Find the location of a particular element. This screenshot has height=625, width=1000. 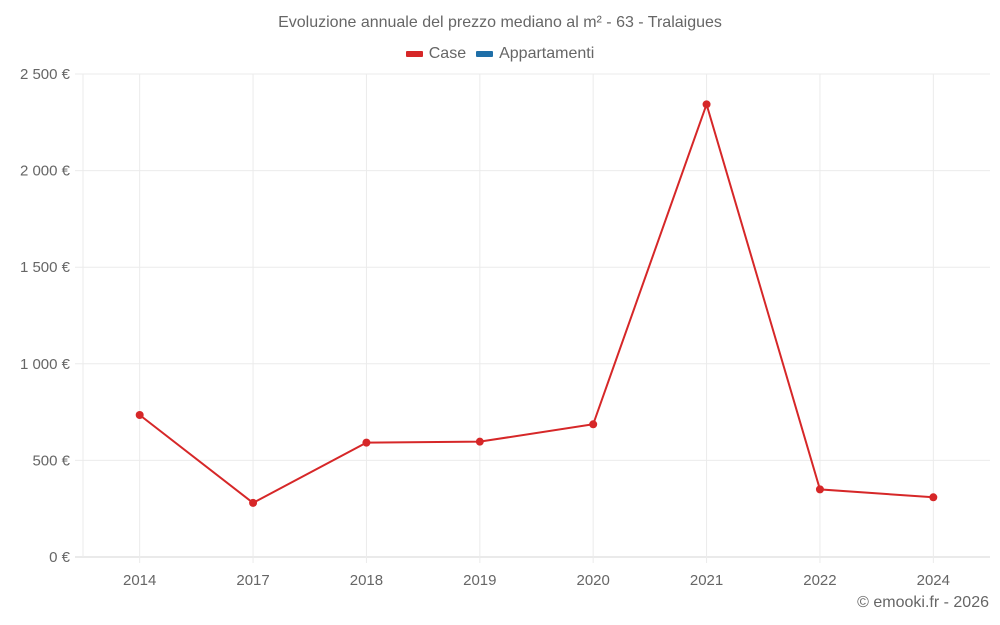

legend-swatch-case is located at coordinates (414, 54).